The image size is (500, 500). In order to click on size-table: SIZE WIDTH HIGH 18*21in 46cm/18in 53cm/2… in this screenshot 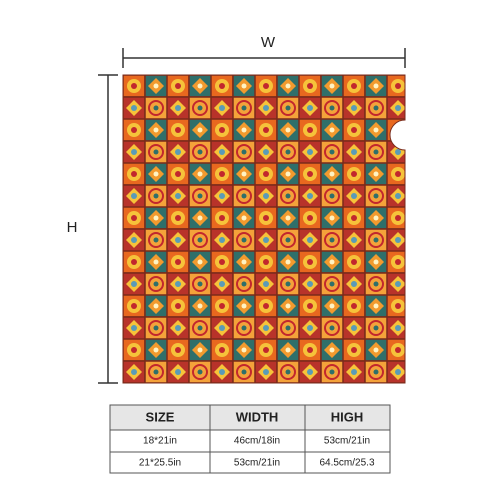, I will do `click(250, 439)`.